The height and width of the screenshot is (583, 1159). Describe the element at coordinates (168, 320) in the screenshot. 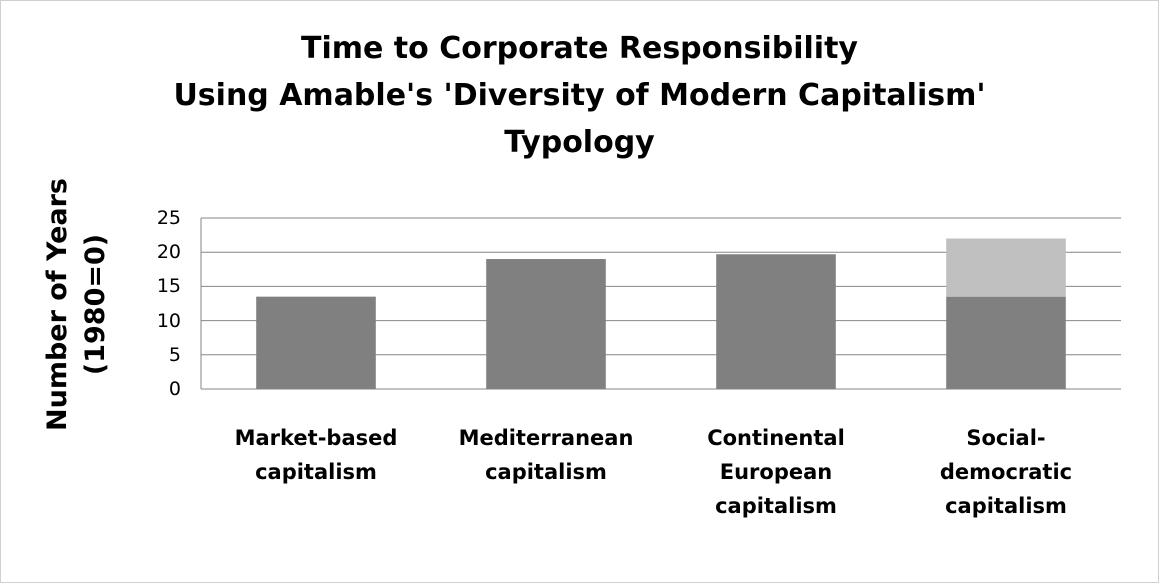

I see `y-tick-label: 10` at that location.